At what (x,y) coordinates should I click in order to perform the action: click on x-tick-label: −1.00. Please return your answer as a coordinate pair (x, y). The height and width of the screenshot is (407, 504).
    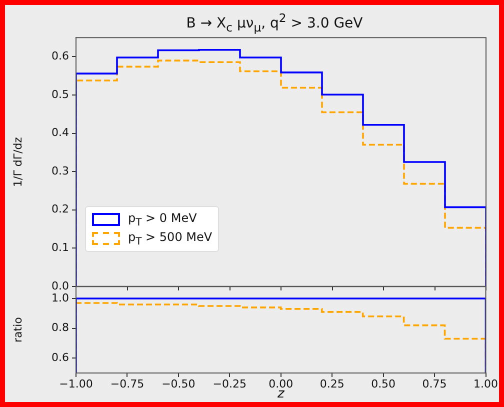
    Looking at the image, I should click on (76, 383).